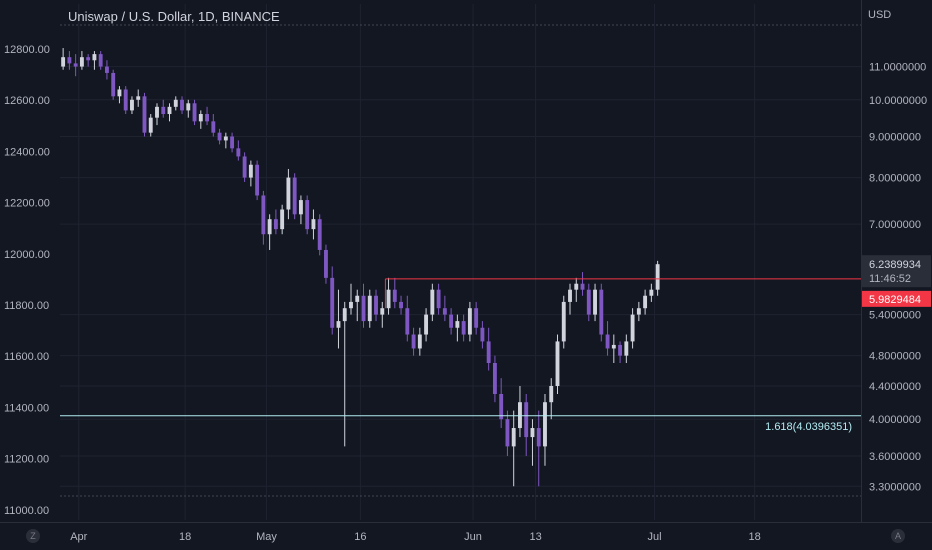  Describe the element at coordinates (898, 536) in the screenshot. I see `auto-scale-button: A` at that location.